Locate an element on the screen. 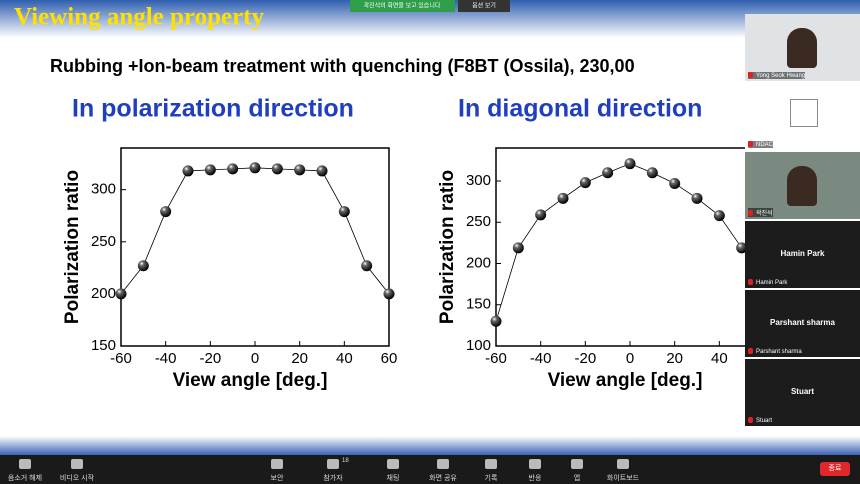  participant-tile: Parshant sharma Parshant sharma is located at coordinates (802, 323).